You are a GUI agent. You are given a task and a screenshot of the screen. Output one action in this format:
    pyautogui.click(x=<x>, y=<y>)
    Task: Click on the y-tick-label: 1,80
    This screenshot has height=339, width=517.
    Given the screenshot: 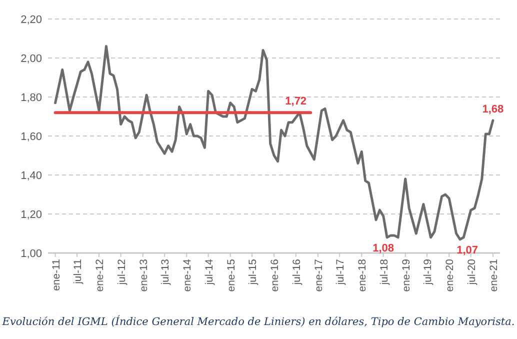 What is the action you would take?
    pyautogui.click(x=31, y=98)
    